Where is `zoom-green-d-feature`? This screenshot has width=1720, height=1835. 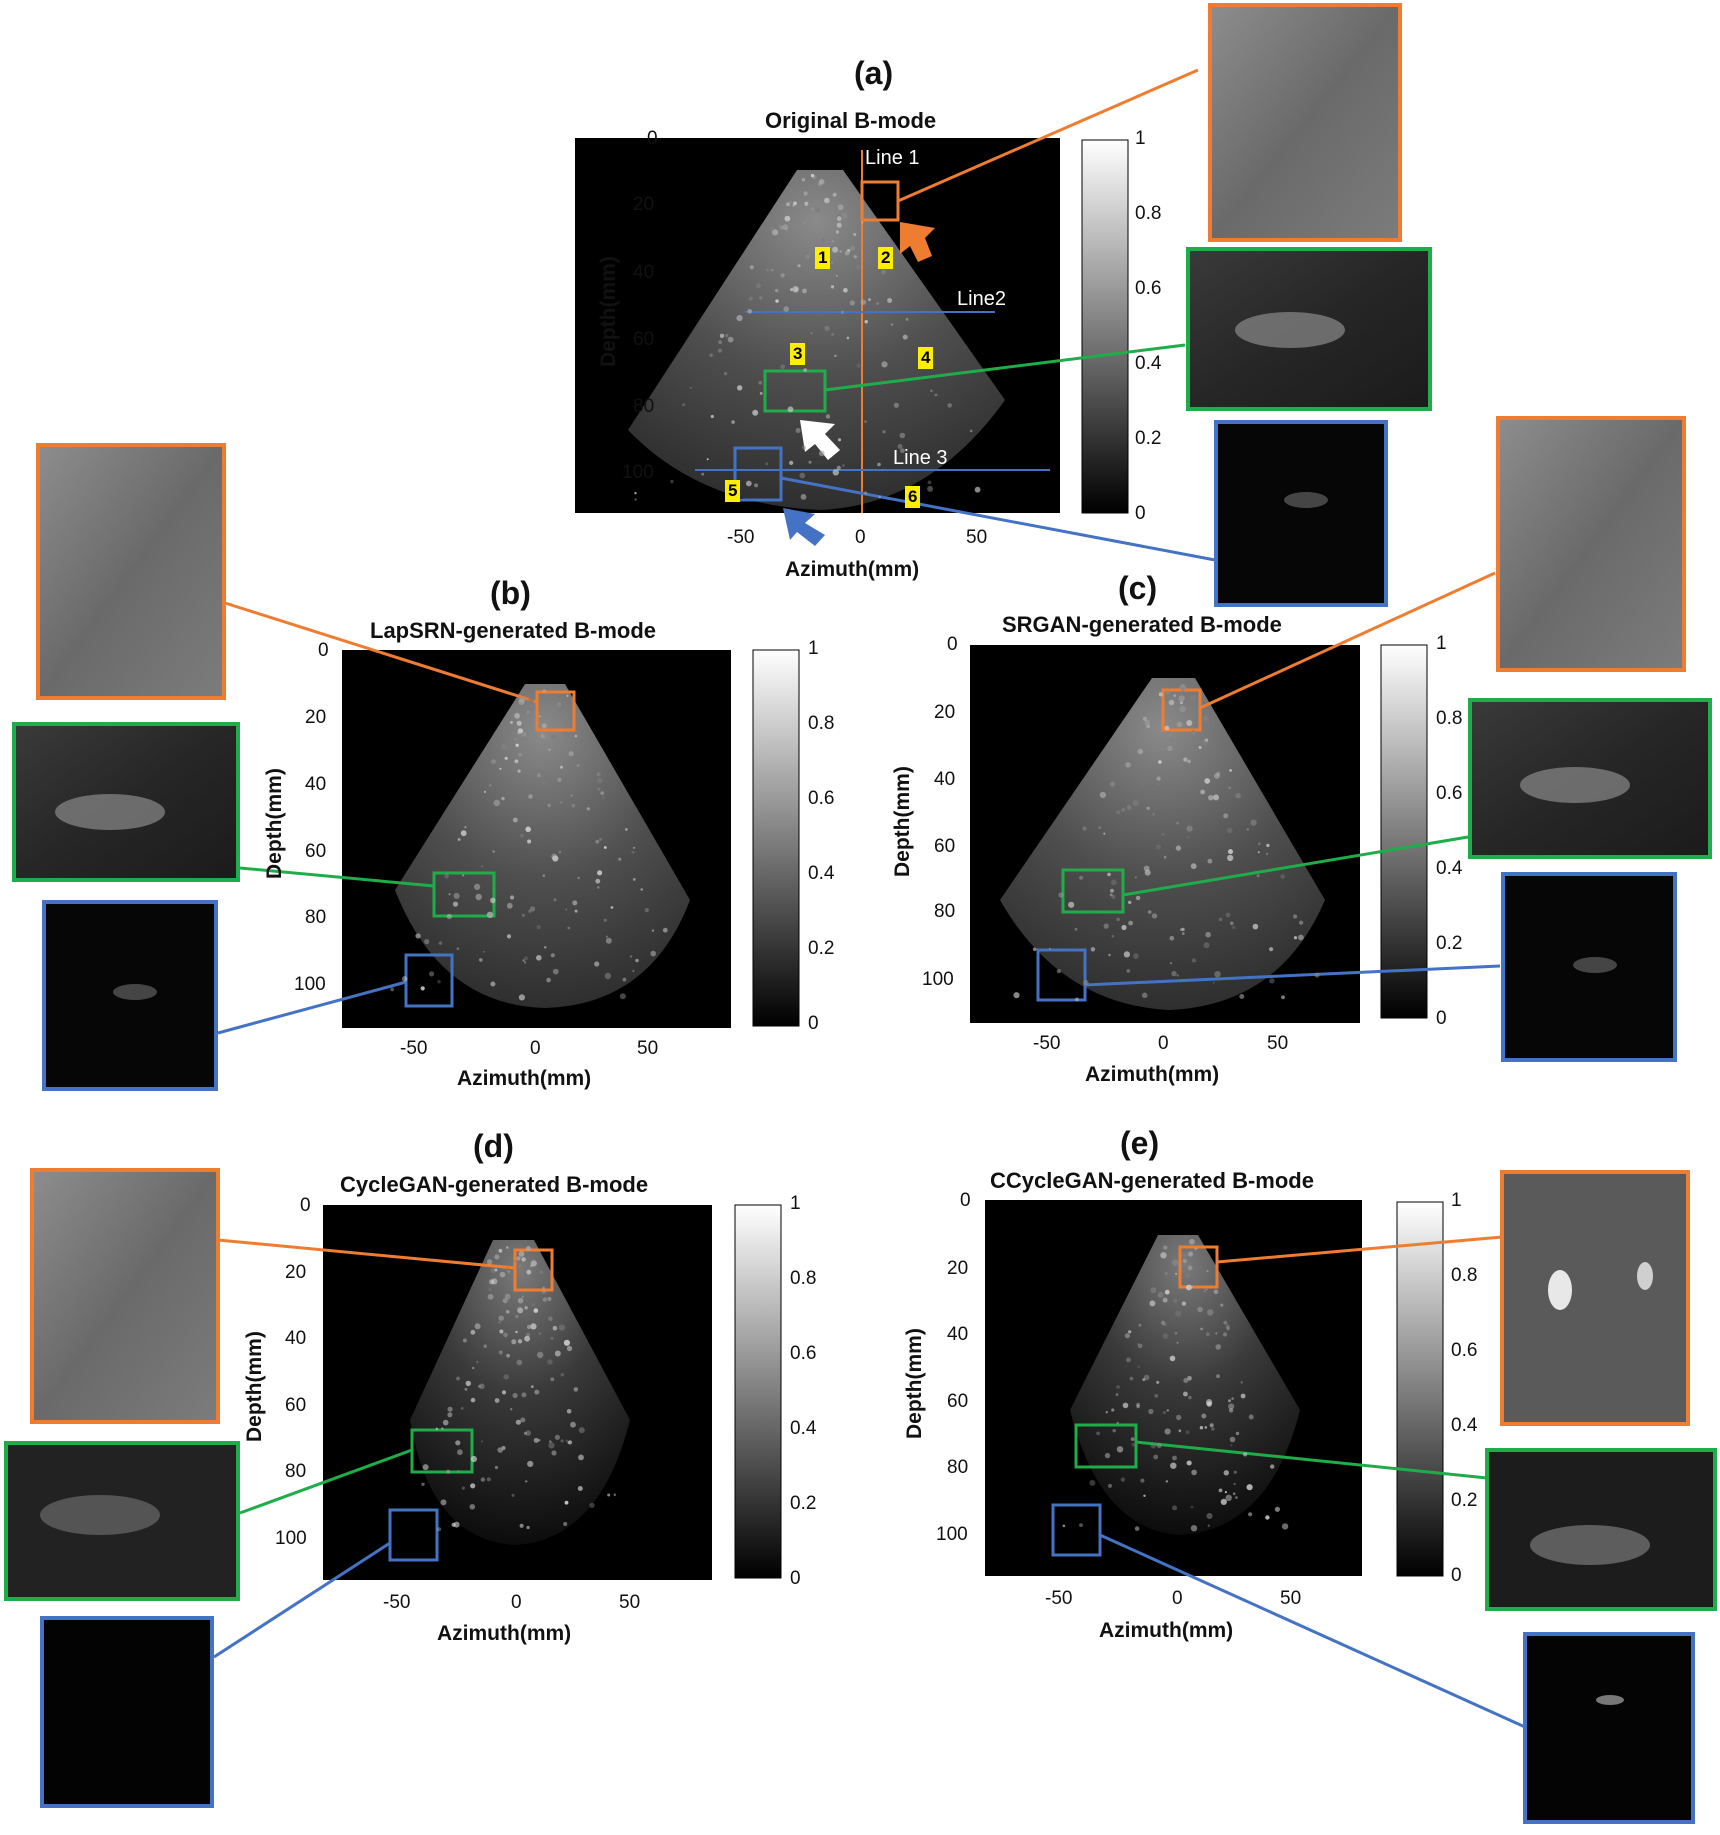 zoom-green-d-feature is located at coordinates (100, 1515).